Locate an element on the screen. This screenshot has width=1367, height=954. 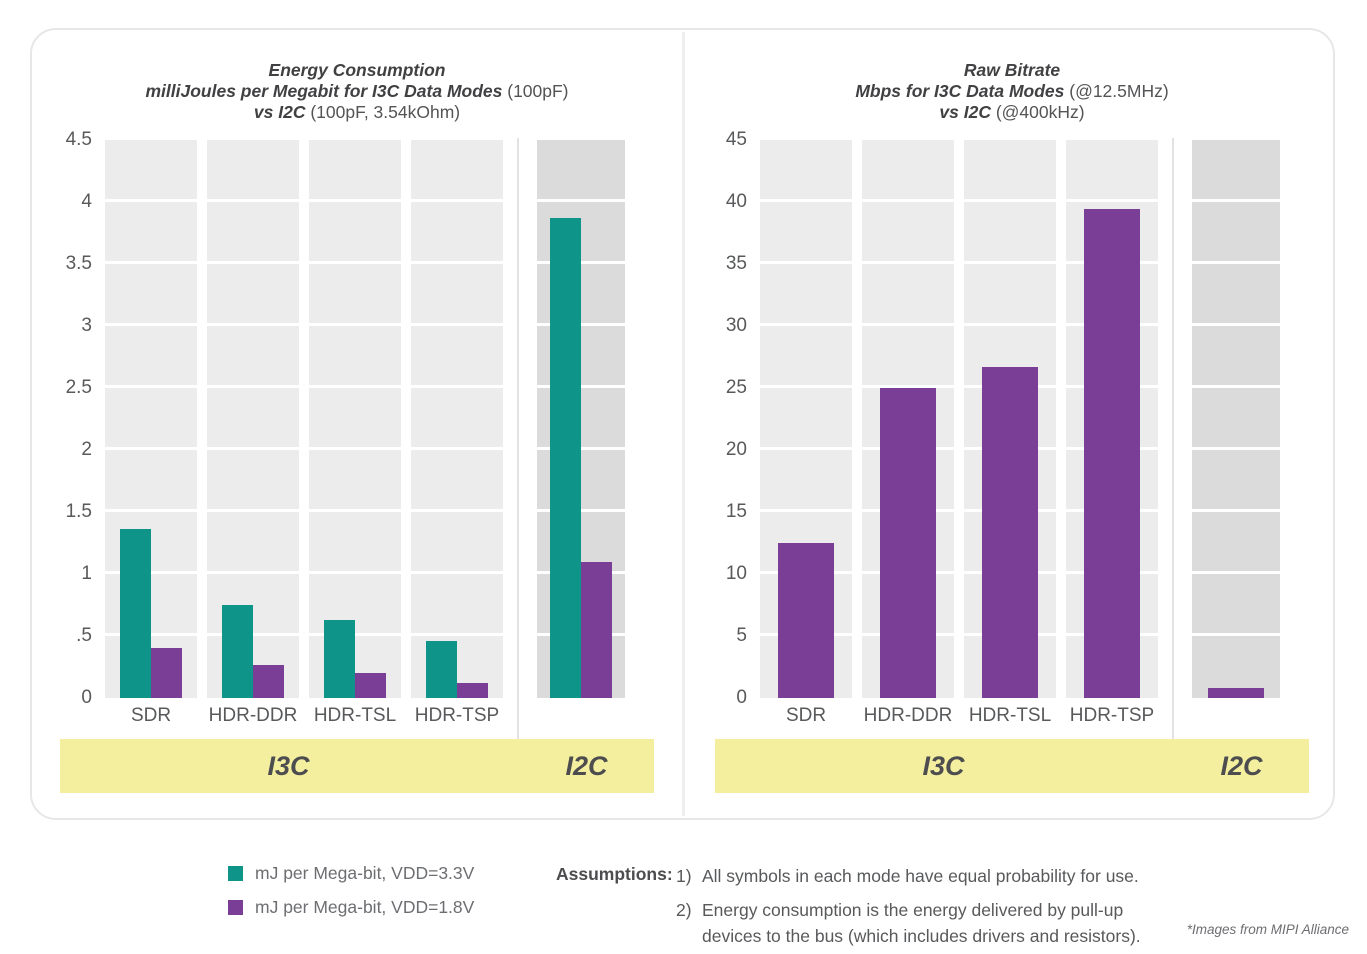
assumption-1-number: 1) is located at coordinates (684, 876).